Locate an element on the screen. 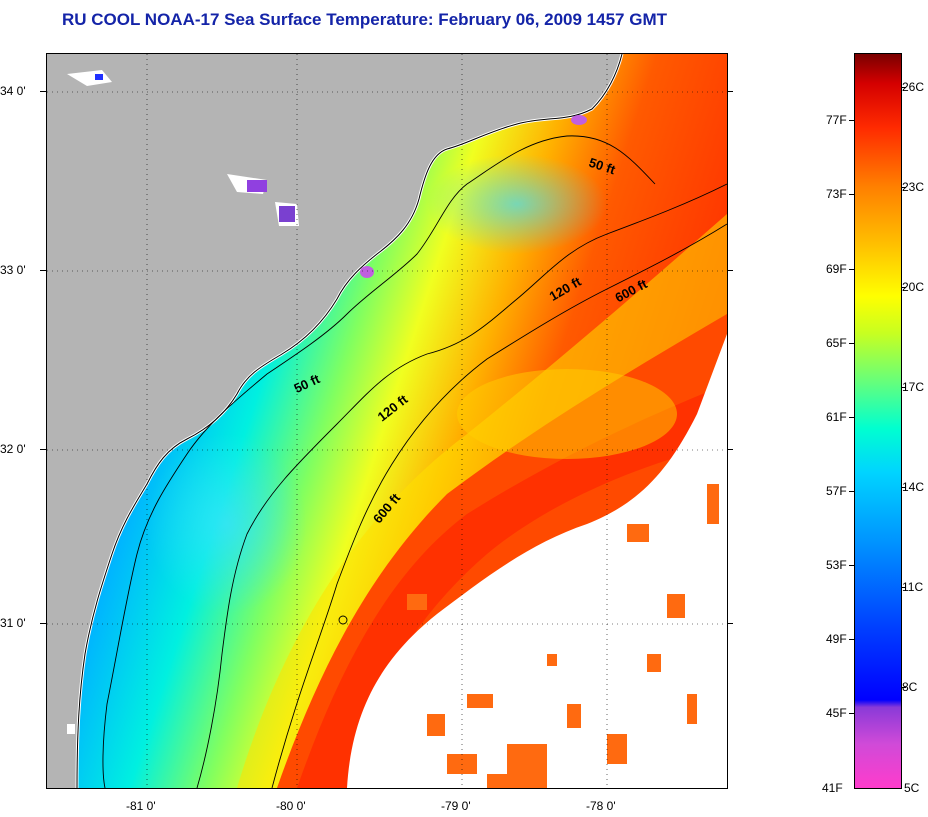  longitude-label: -79 0' is located at coordinates (456, 806).